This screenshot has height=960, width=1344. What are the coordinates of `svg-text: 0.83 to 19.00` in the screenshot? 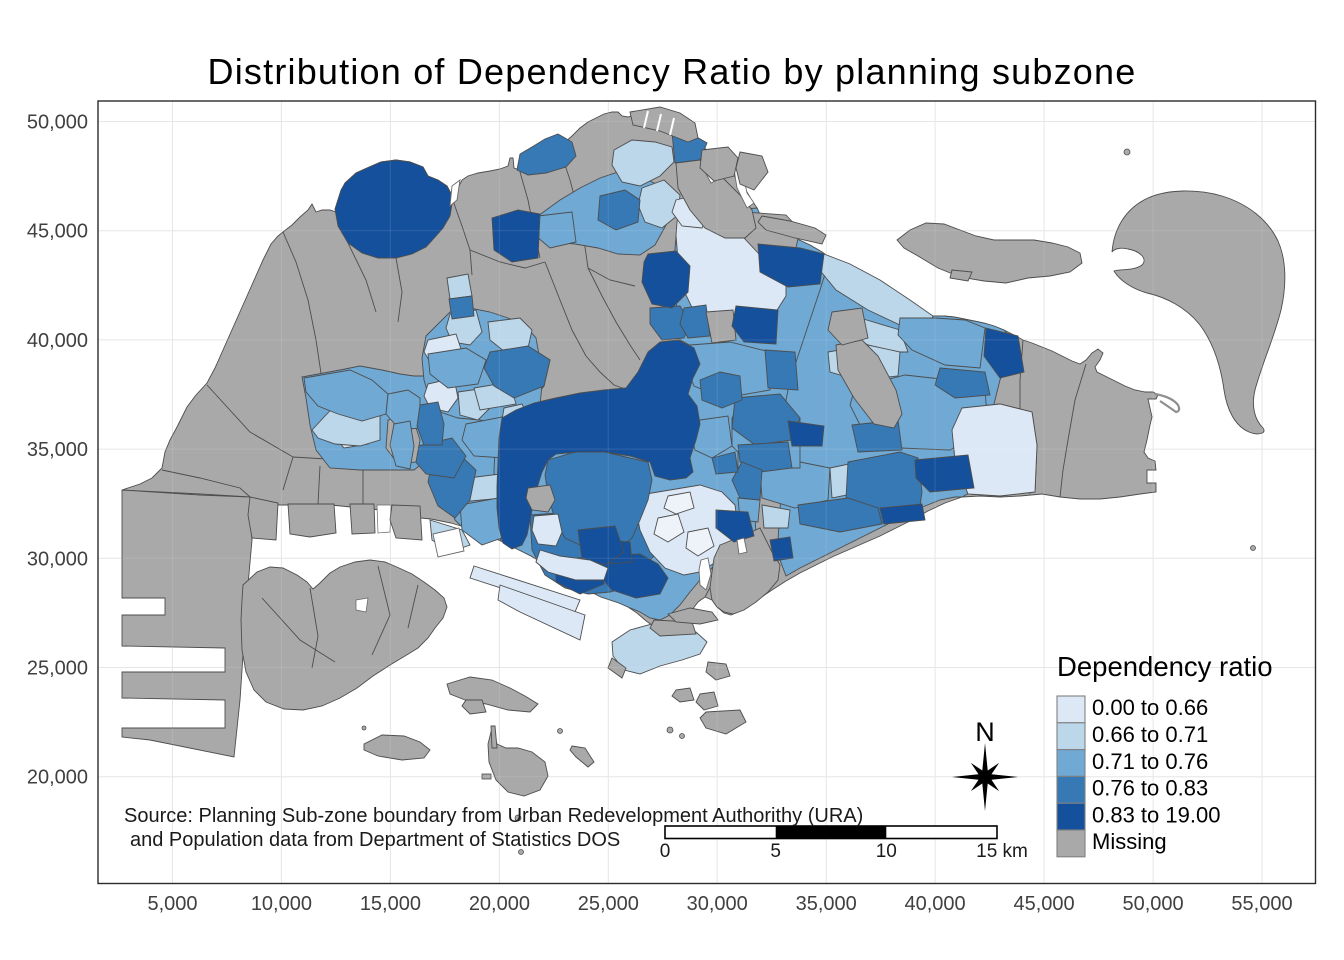 It's located at (1156, 814).